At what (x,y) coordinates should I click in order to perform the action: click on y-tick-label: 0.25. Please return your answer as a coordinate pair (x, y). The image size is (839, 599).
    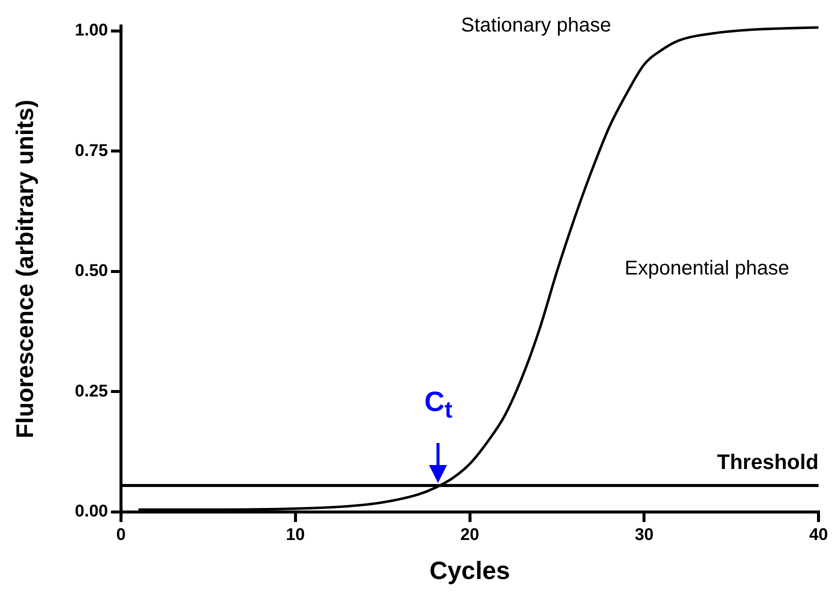
    Looking at the image, I should click on (91, 390).